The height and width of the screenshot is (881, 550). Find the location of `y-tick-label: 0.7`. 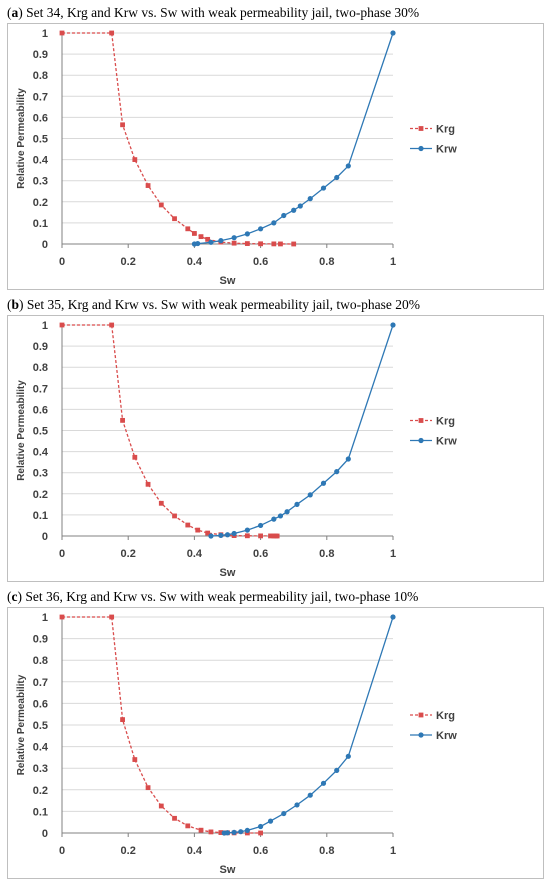

y-tick-label: 0.7 is located at coordinates (40, 97).